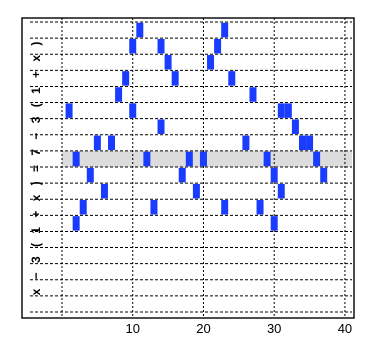  Describe the element at coordinates (274, 328) in the screenshot. I see `x-tick-label: 30` at that location.